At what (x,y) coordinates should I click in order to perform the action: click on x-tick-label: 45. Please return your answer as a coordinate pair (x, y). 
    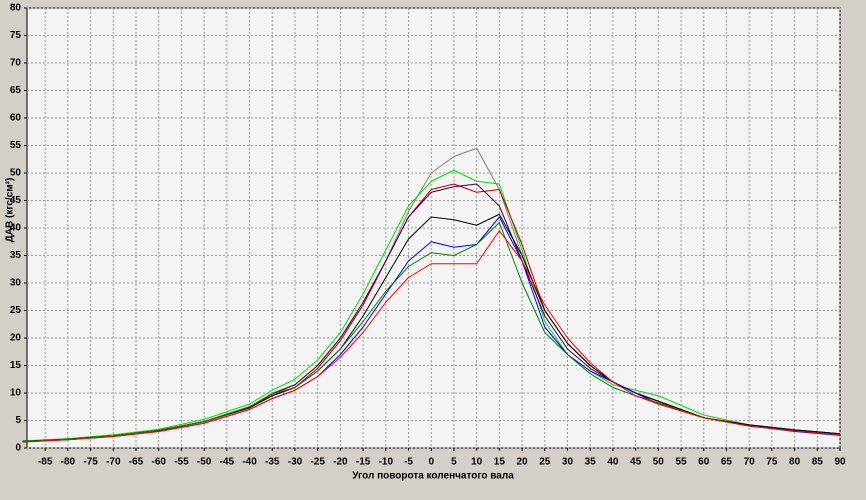
    Looking at the image, I should click on (636, 462).